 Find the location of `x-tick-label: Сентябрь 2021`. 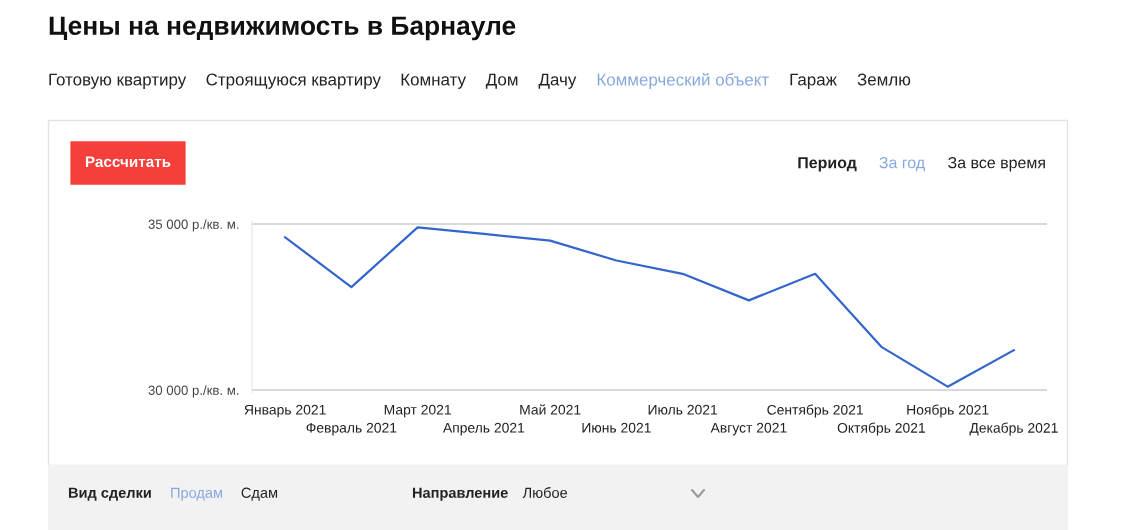

x-tick-label: Сентябрь 2021 is located at coordinates (815, 411).